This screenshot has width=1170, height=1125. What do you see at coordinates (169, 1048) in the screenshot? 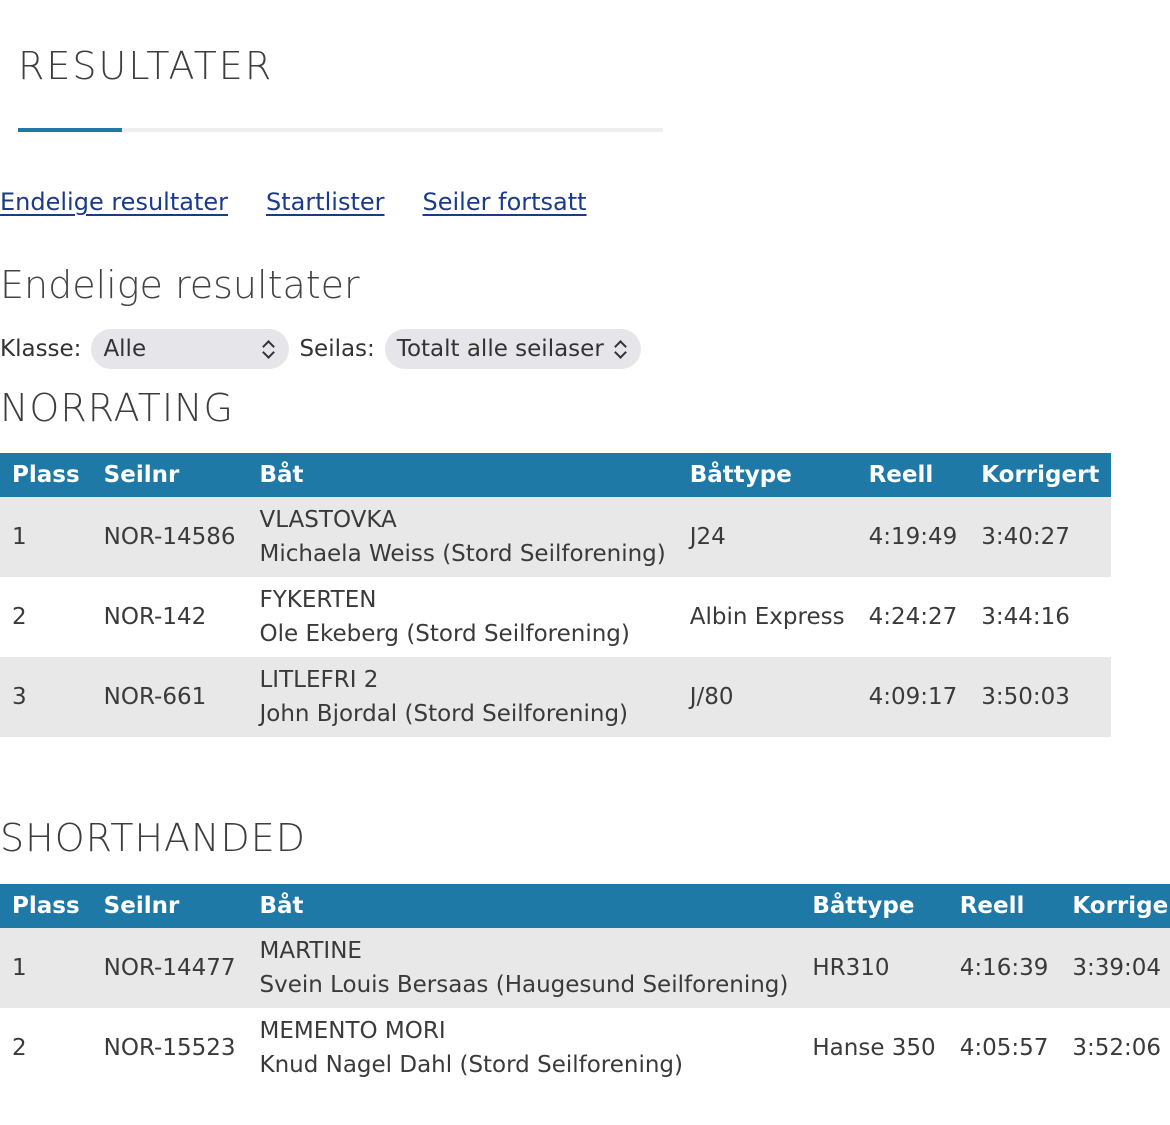
I see `cell-seilnr: NOR-15523` at bounding box center [169, 1048].